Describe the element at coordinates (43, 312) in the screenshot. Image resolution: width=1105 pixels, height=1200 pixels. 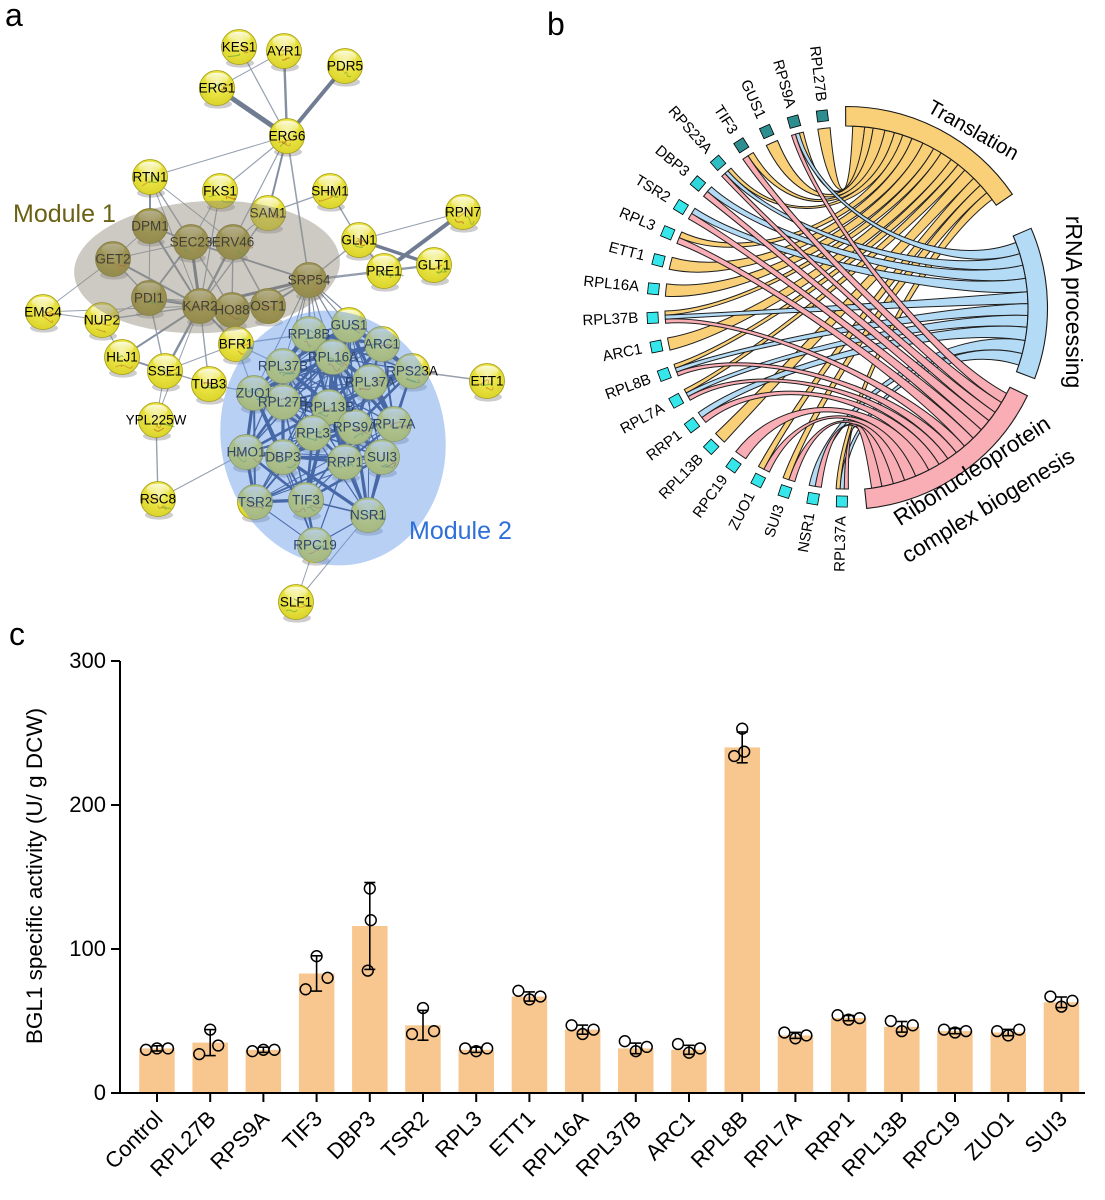
I see `svg-text: EMC4` at that location.